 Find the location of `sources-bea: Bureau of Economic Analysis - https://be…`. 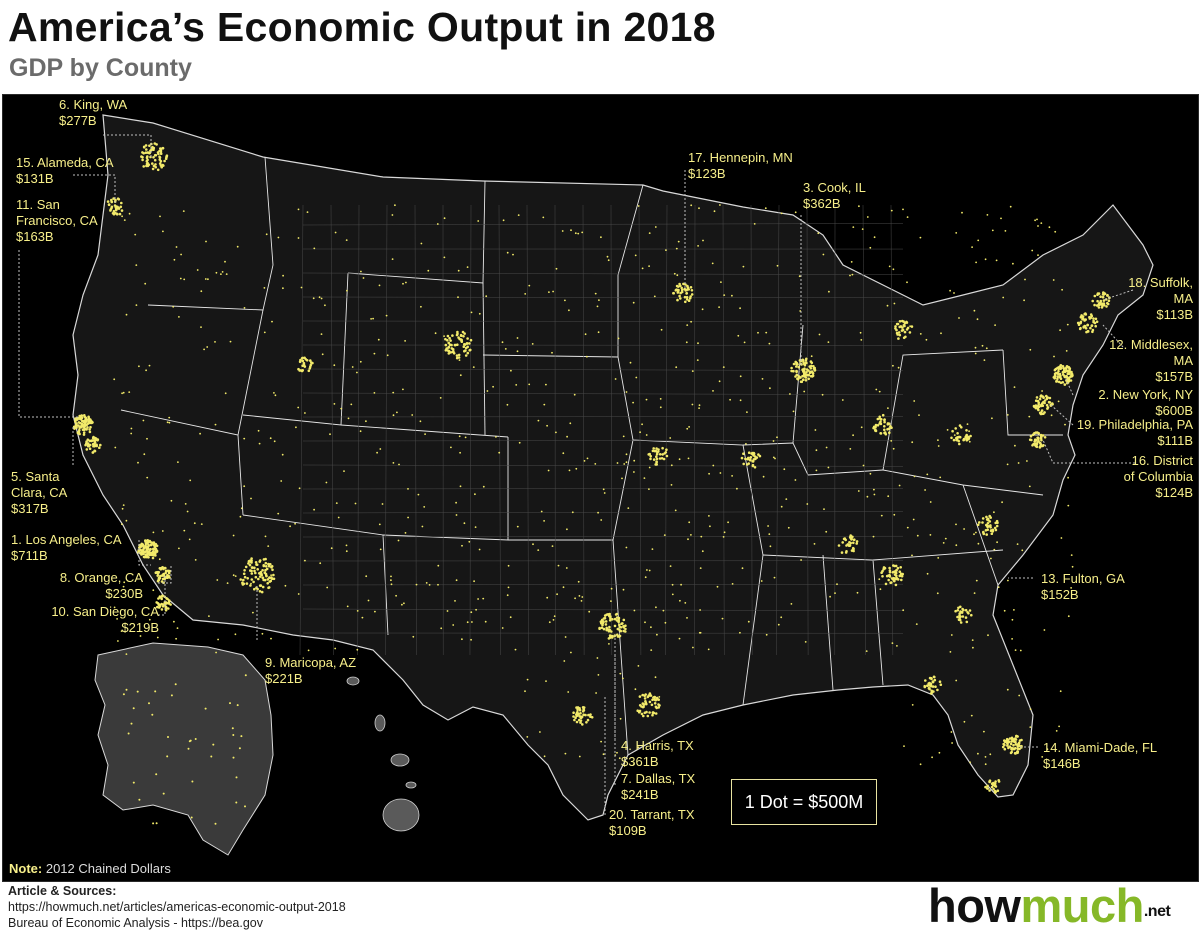

sources-bea: Bureau of Economic Analysis - https://be… is located at coordinates (135, 923).